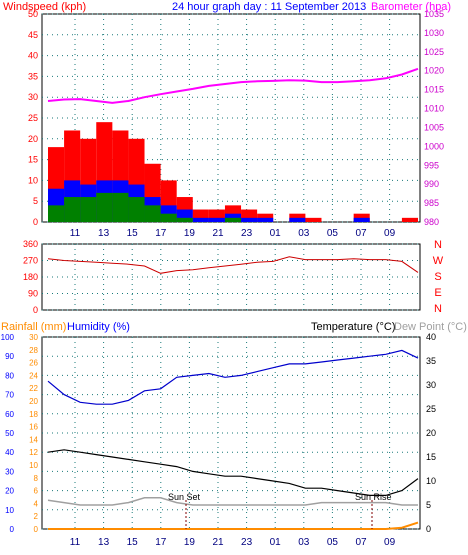 The image size is (468, 555). I want to click on barometer-tick-label: 1030, so click(434, 33).